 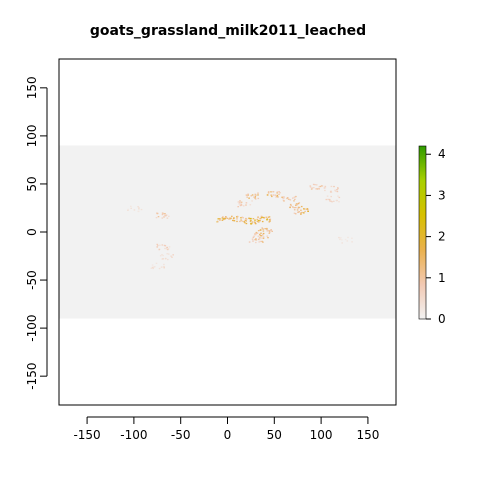 I want to click on y-tick-label: 50, so click(x=32, y=183).